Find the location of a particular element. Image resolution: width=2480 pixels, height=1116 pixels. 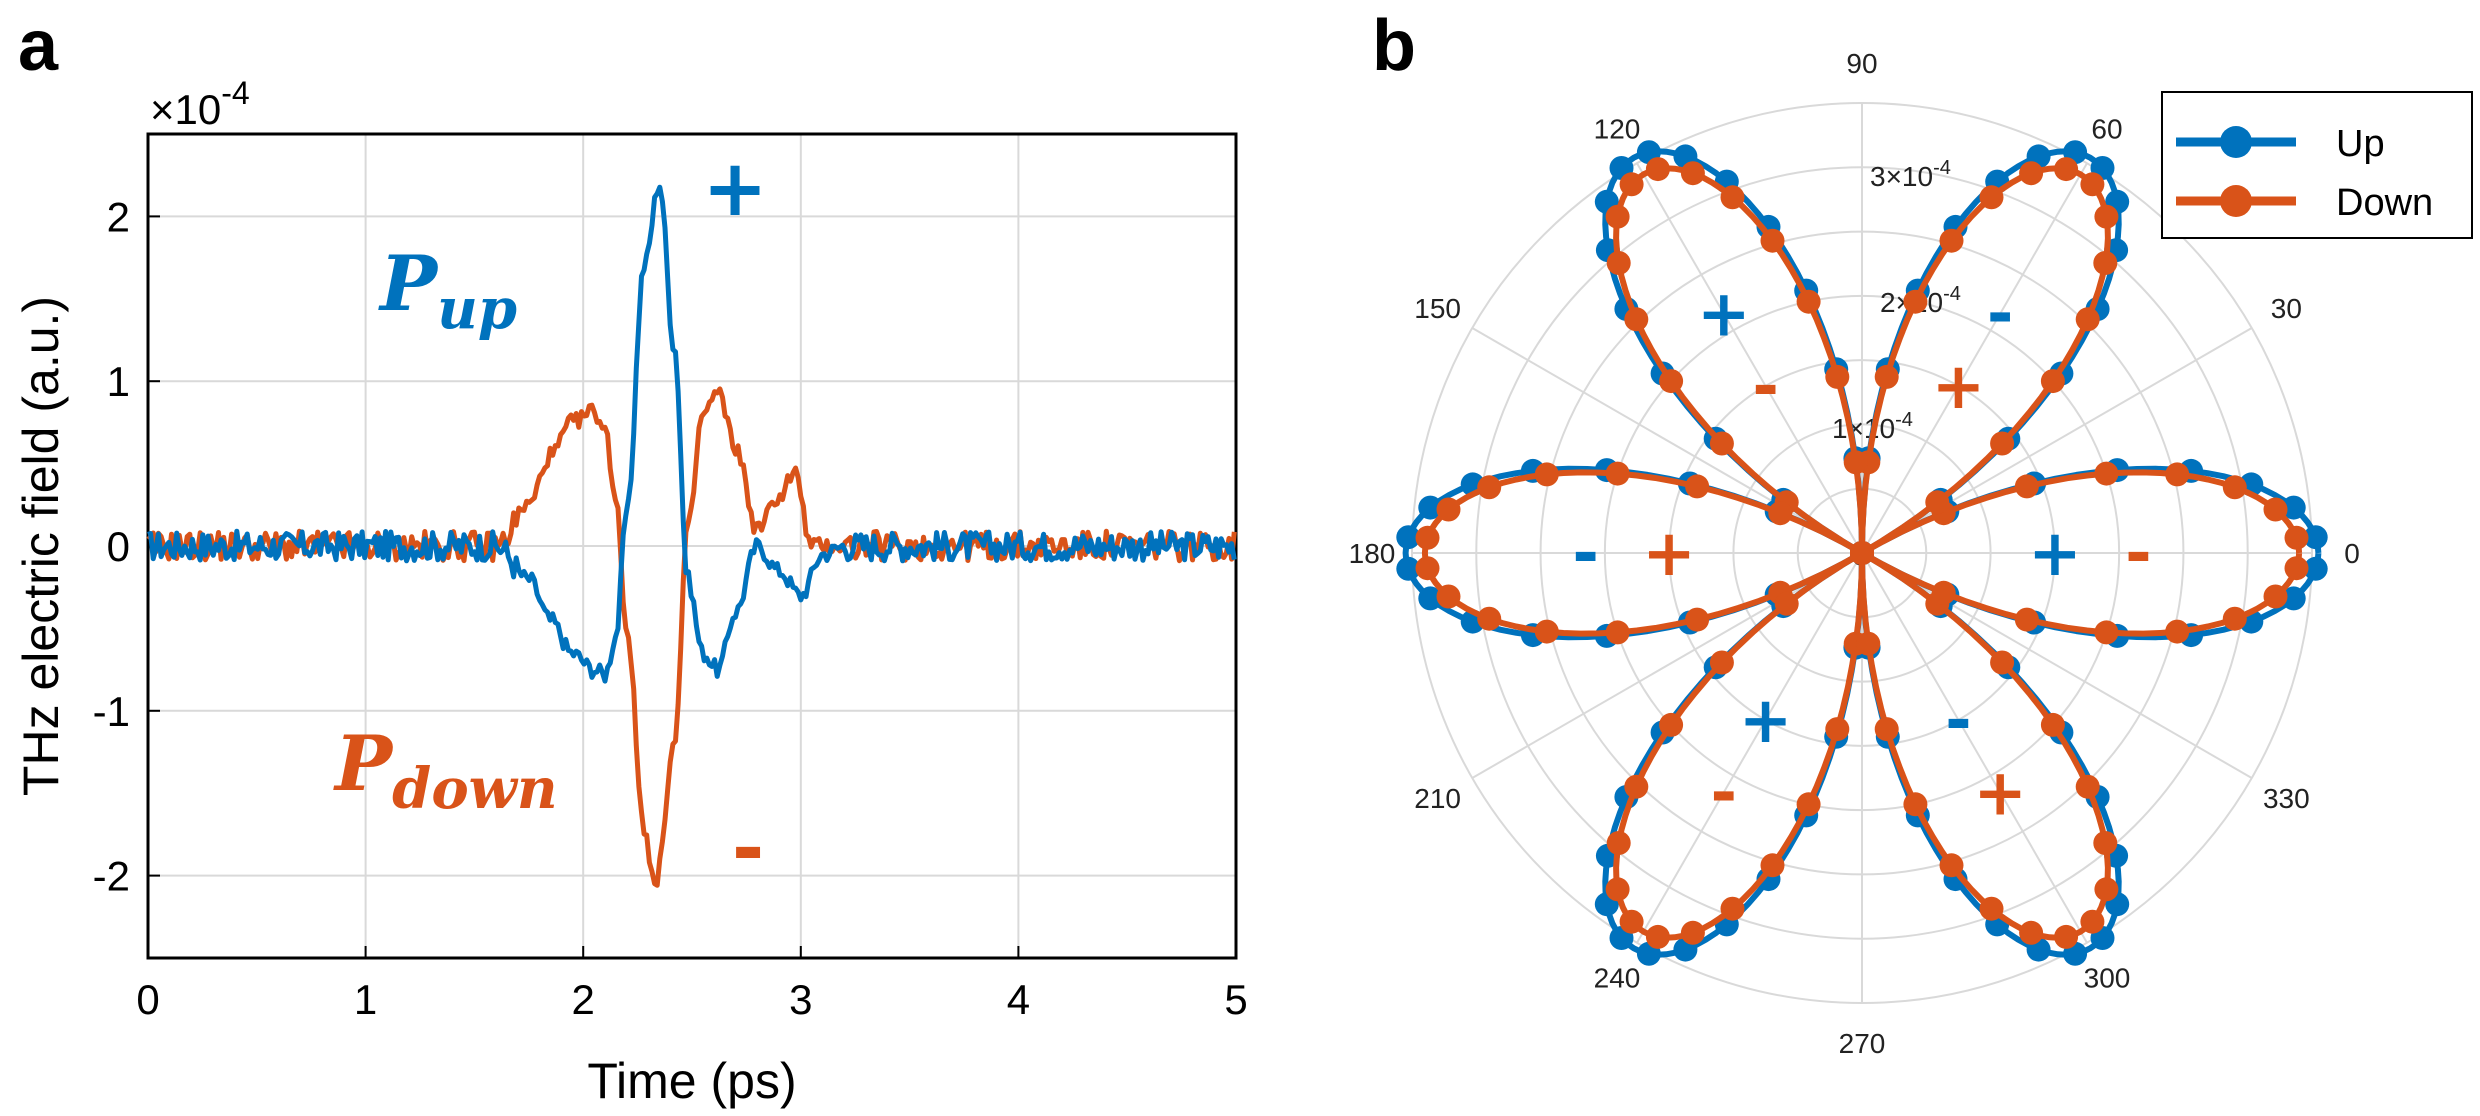

panel-a-ylabel: THz electric field (a.u.) is located at coordinates (41, 546).